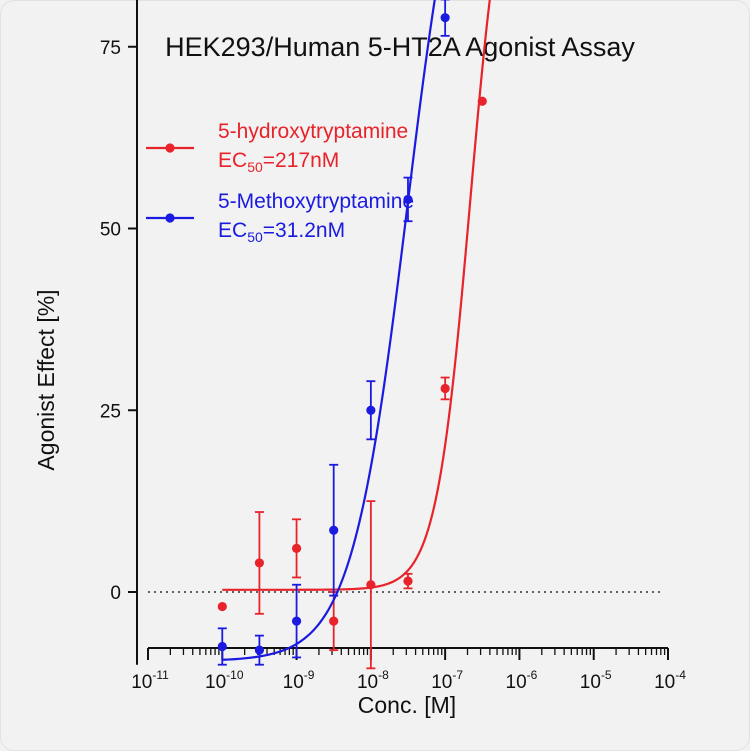 The width and height of the screenshot is (750, 751). I want to click on x-tick-label: 10⁻¹¹, so click(150, 680).